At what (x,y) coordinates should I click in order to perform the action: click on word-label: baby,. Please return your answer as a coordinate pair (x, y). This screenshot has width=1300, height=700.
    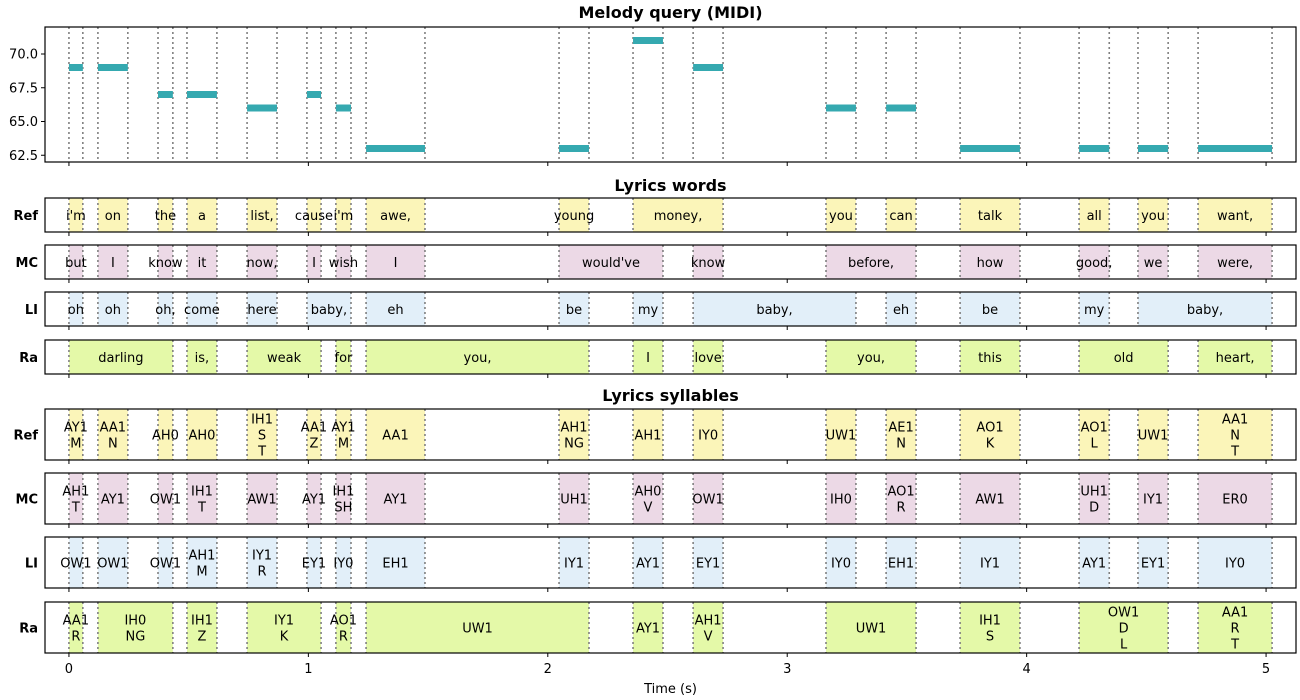
    Looking at the image, I should click on (1205, 310).